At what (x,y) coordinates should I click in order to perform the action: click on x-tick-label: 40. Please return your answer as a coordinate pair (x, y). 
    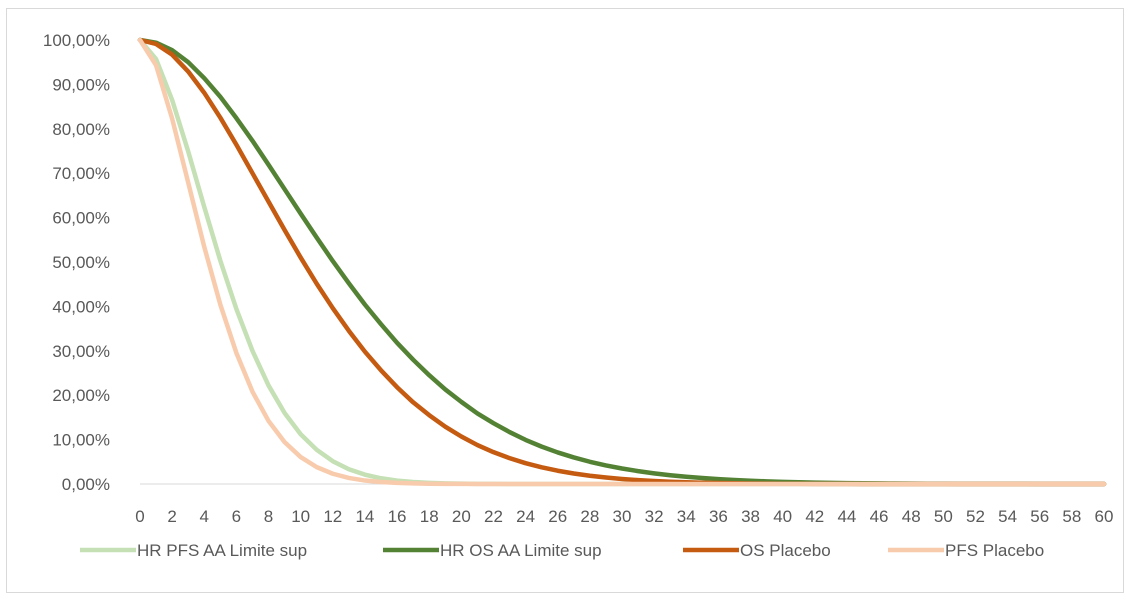
    Looking at the image, I should click on (782, 516).